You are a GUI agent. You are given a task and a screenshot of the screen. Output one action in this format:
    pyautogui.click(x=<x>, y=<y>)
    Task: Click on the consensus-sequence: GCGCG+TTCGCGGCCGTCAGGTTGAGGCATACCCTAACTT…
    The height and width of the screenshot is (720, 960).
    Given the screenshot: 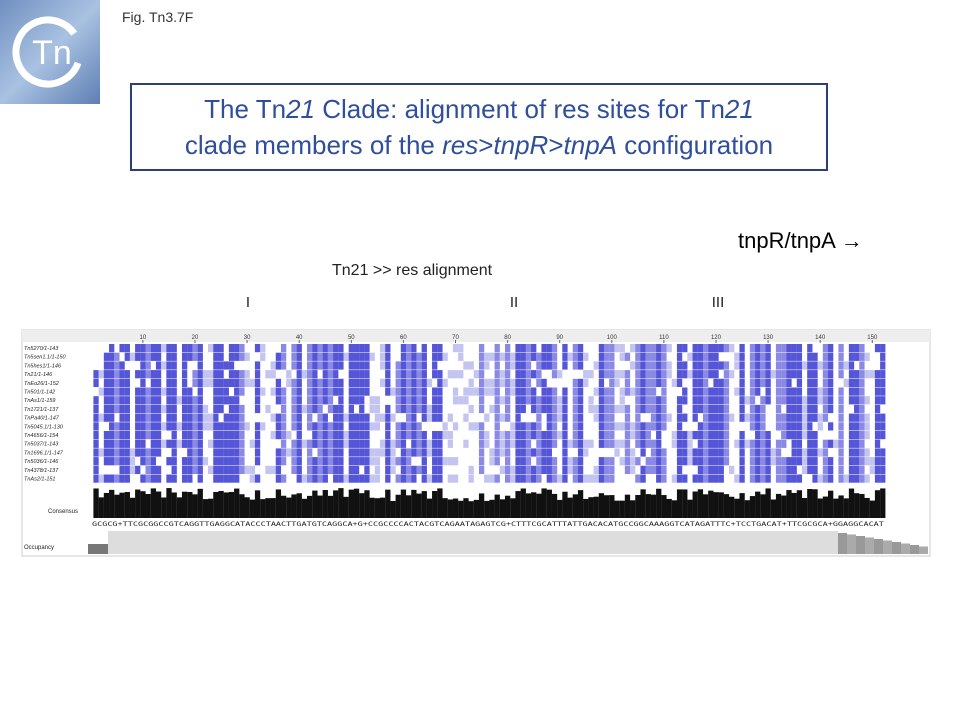 What is the action you would take?
    pyautogui.click(x=488, y=524)
    